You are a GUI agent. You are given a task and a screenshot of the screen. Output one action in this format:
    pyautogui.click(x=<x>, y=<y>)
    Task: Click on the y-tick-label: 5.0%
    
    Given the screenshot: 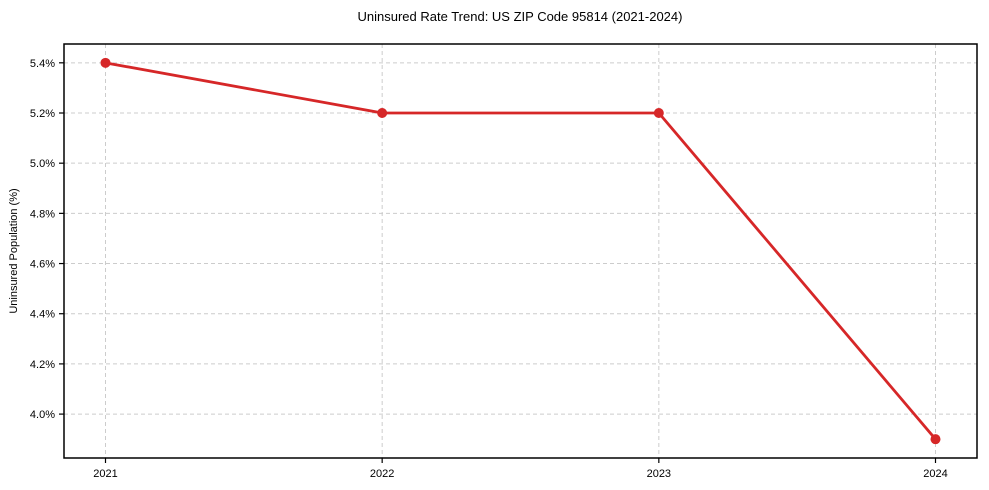 What is the action you would take?
    pyautogui.click(x=42, y=164)
    